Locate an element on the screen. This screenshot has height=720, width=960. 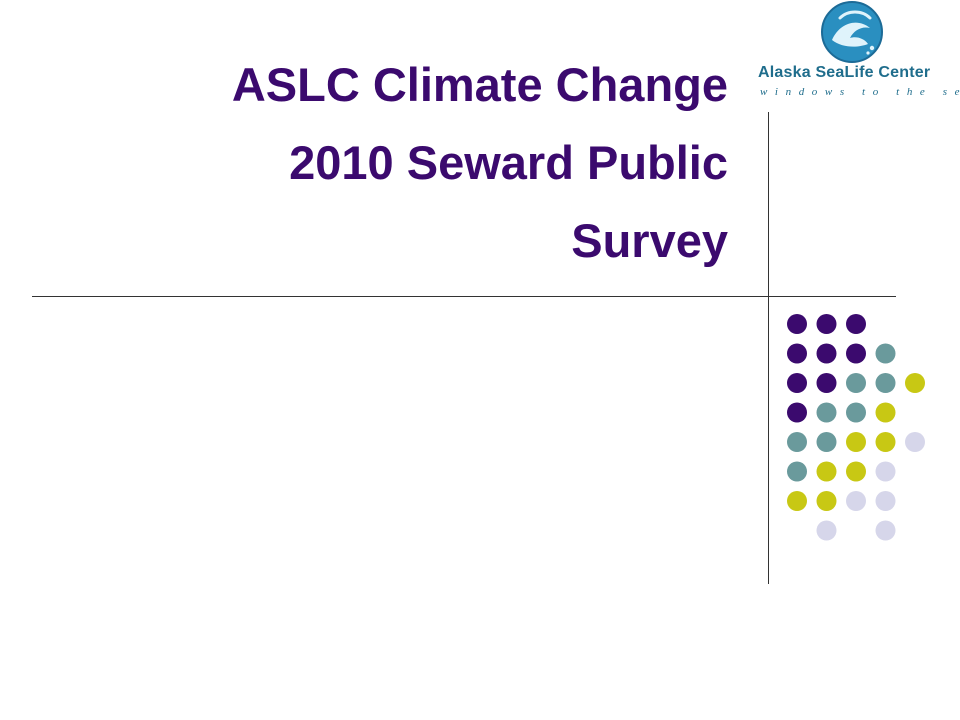
logo-name: Alaska SeaLife Center is located at coordinates (844, 72).